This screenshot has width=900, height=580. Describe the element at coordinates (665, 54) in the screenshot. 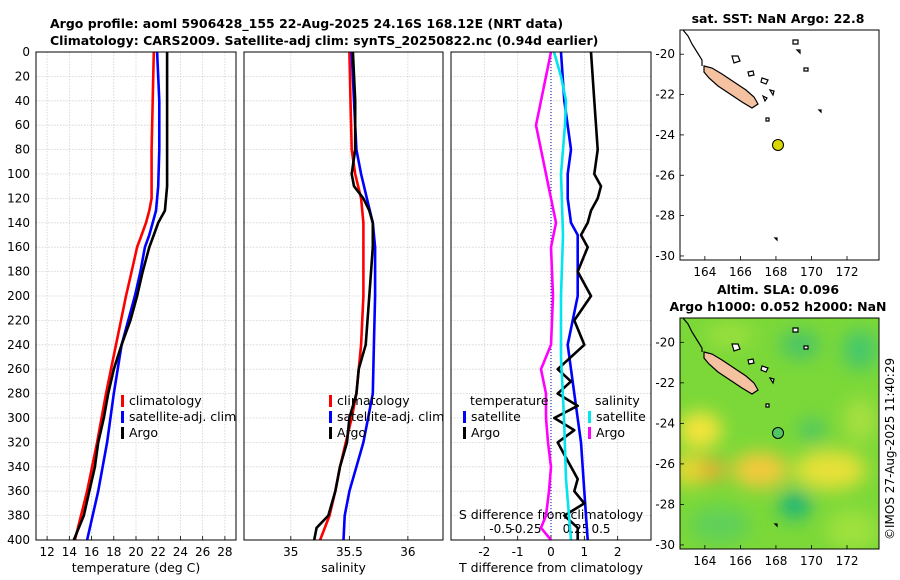

I see `map-y-tick-label: -20` at that location.